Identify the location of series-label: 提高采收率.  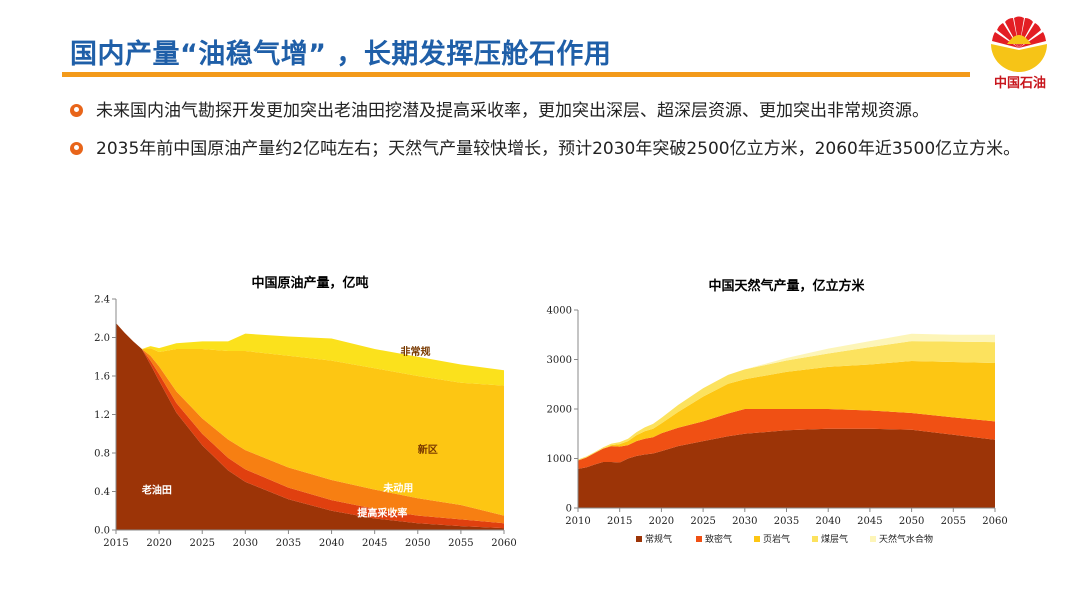
(382, 513).